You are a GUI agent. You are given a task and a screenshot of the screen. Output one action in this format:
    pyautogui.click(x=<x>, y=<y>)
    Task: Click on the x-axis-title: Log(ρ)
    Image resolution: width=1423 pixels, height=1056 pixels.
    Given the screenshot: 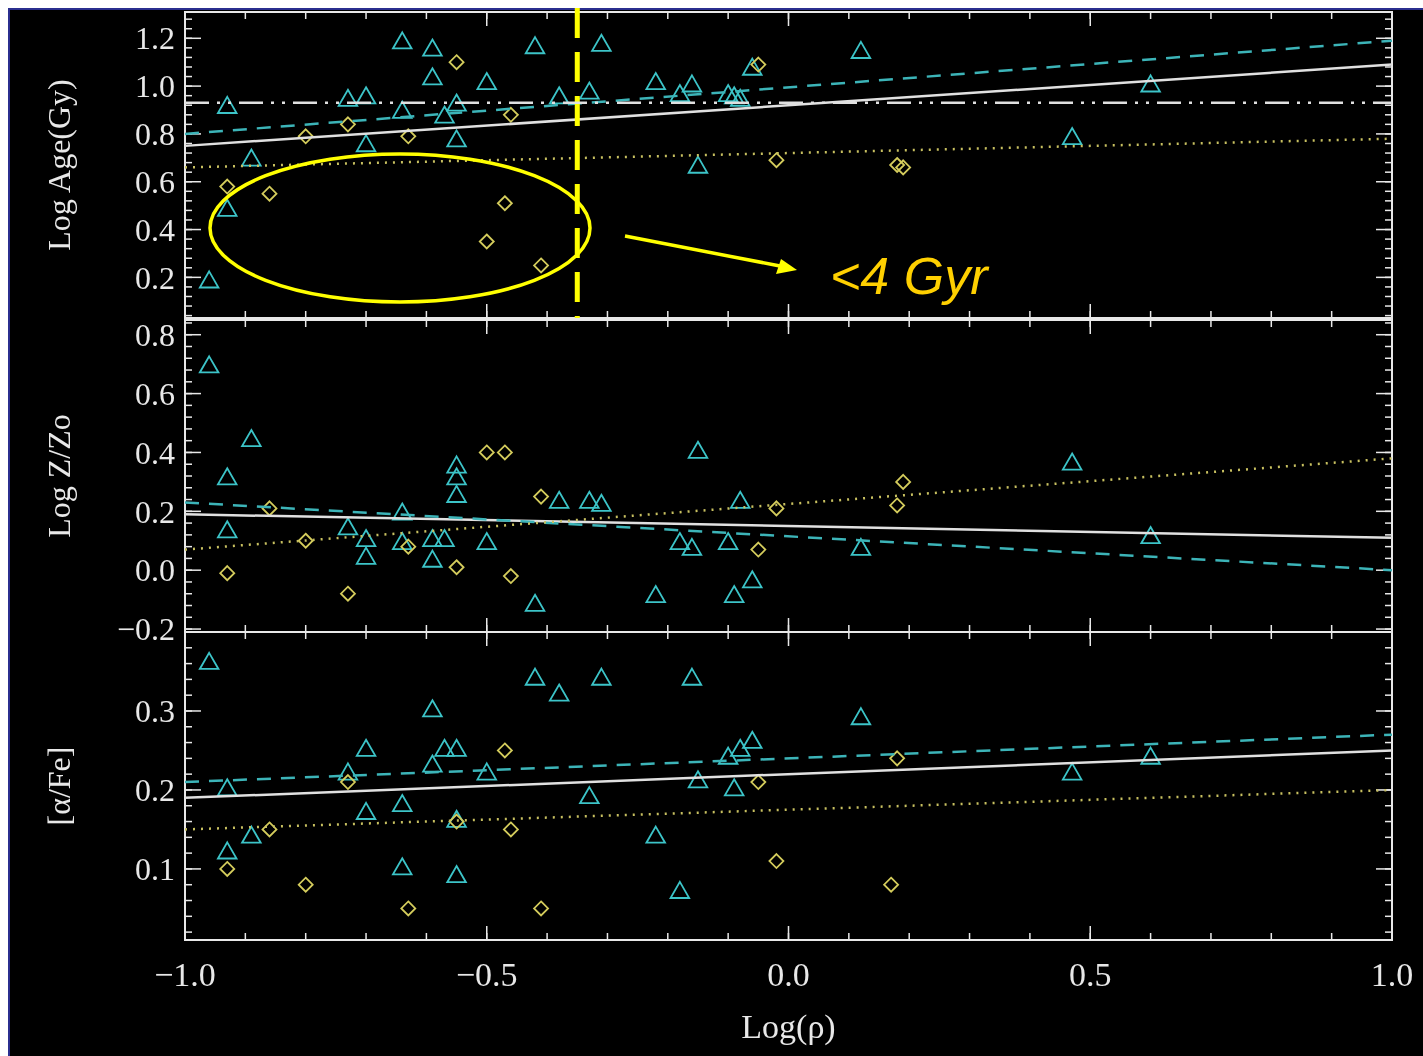 What is the action you would take?
    pyautogui.click(x=788, y=1027)
    